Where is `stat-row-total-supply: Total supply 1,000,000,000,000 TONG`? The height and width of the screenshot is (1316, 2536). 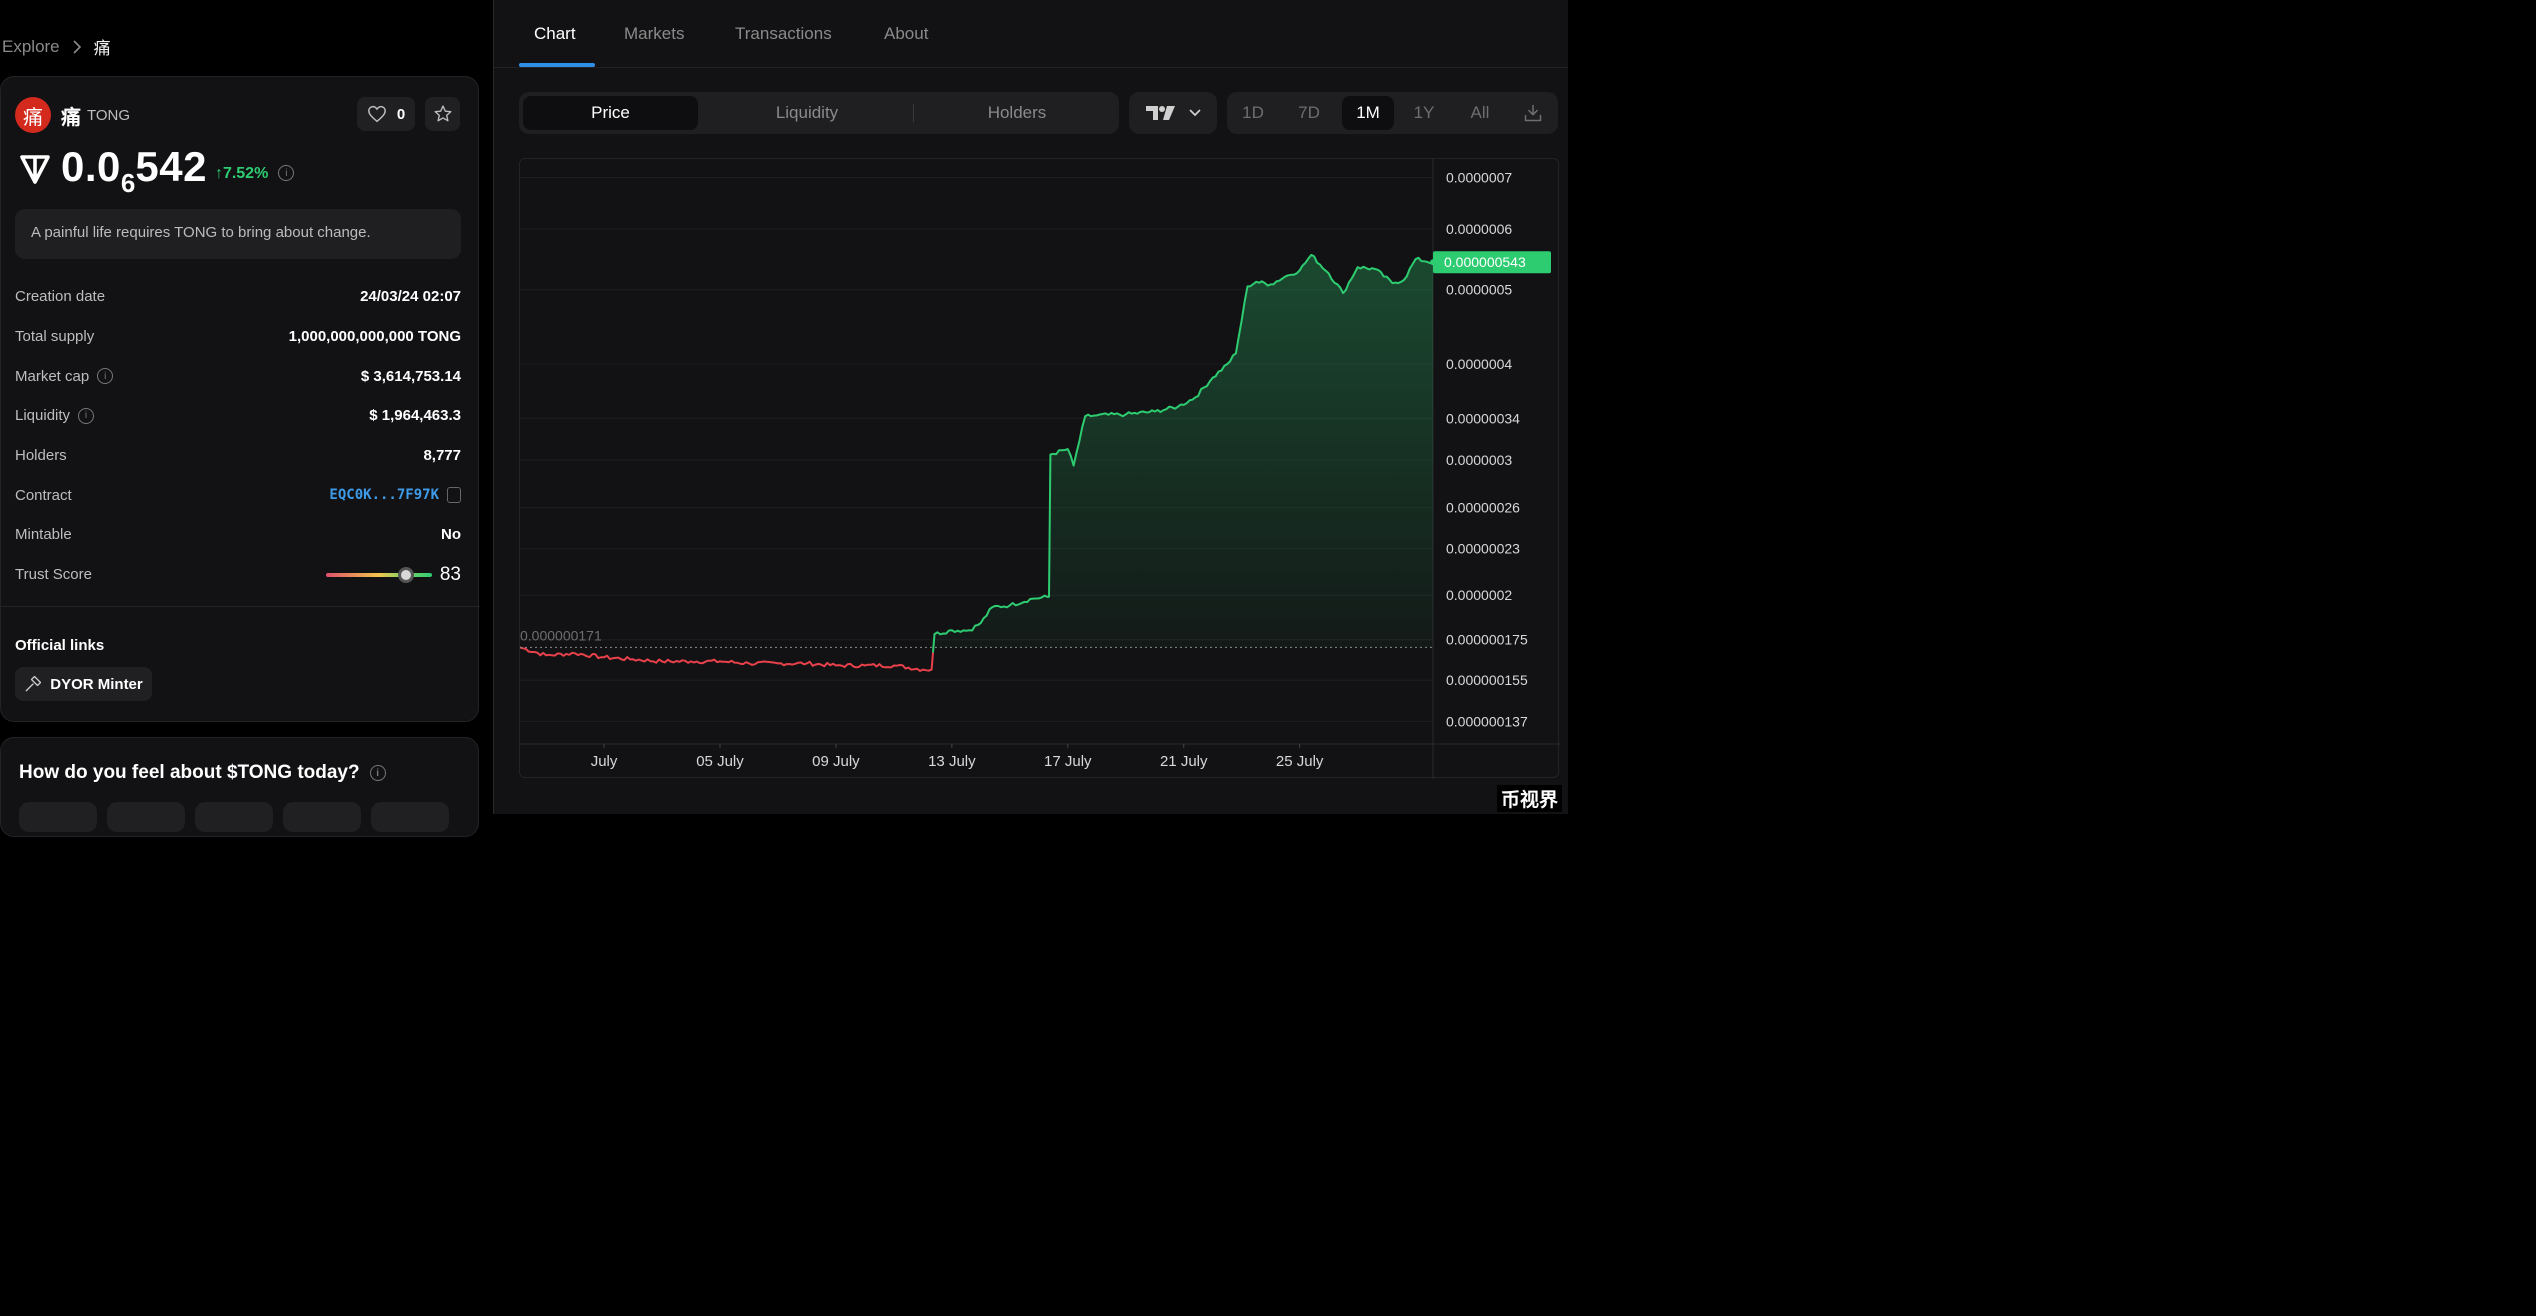 stat-row-total-supply: Total supply 1,000,000,000,000 TONG is located at coordinates (238, 337).